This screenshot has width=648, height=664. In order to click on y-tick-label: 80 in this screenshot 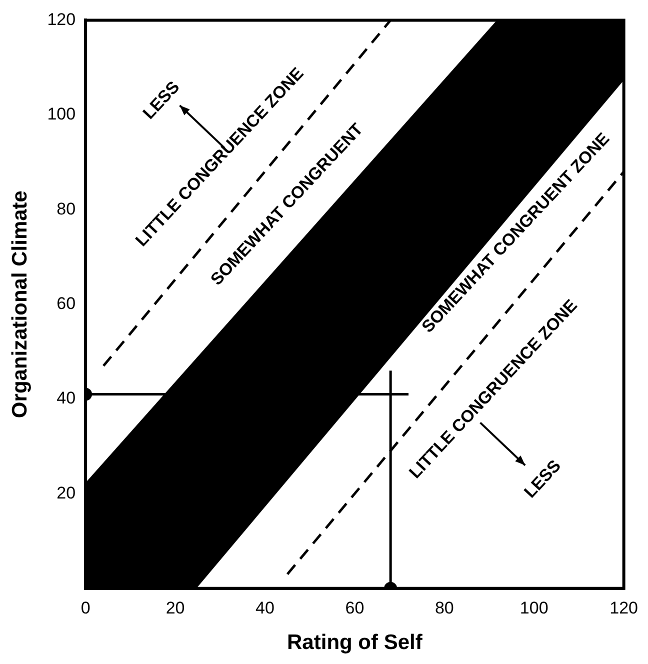, I will do `click(66, 208)`.